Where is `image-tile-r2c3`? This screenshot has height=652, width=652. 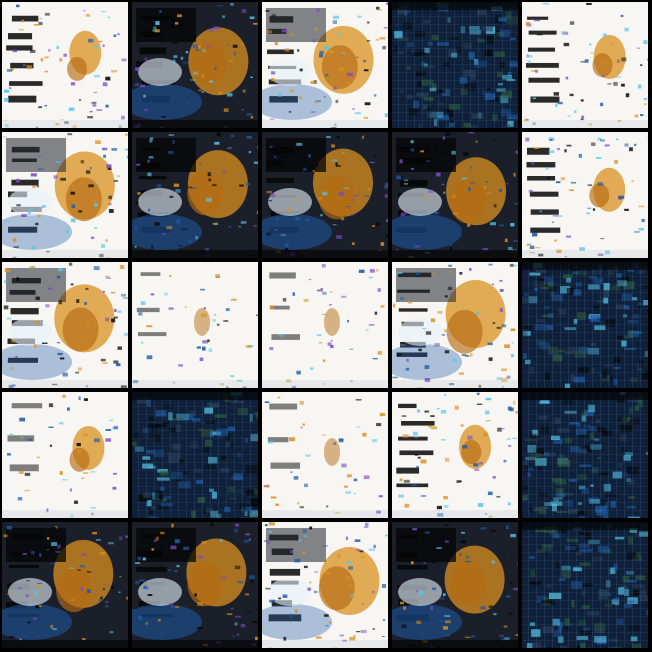 image-tile-r2c3 is located at coordinates (325, 195).